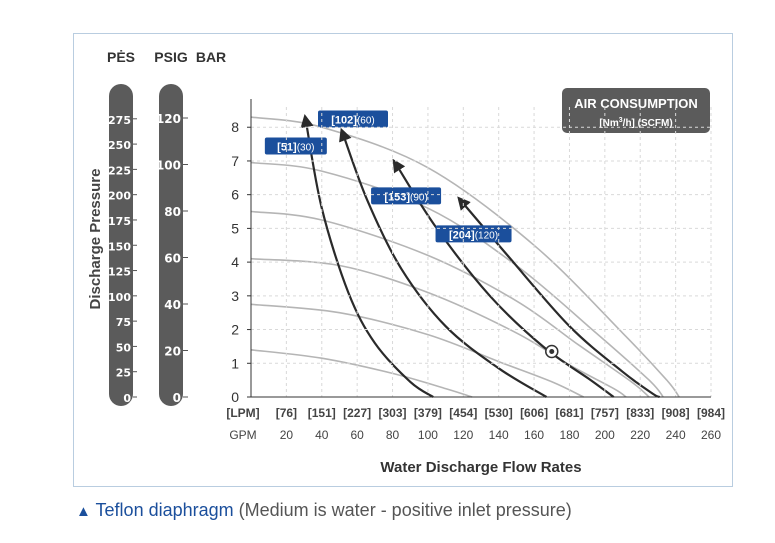 This screenshot has height=543, width=775. I want to click on x-tick-gpm: 240, so click(676, 435).